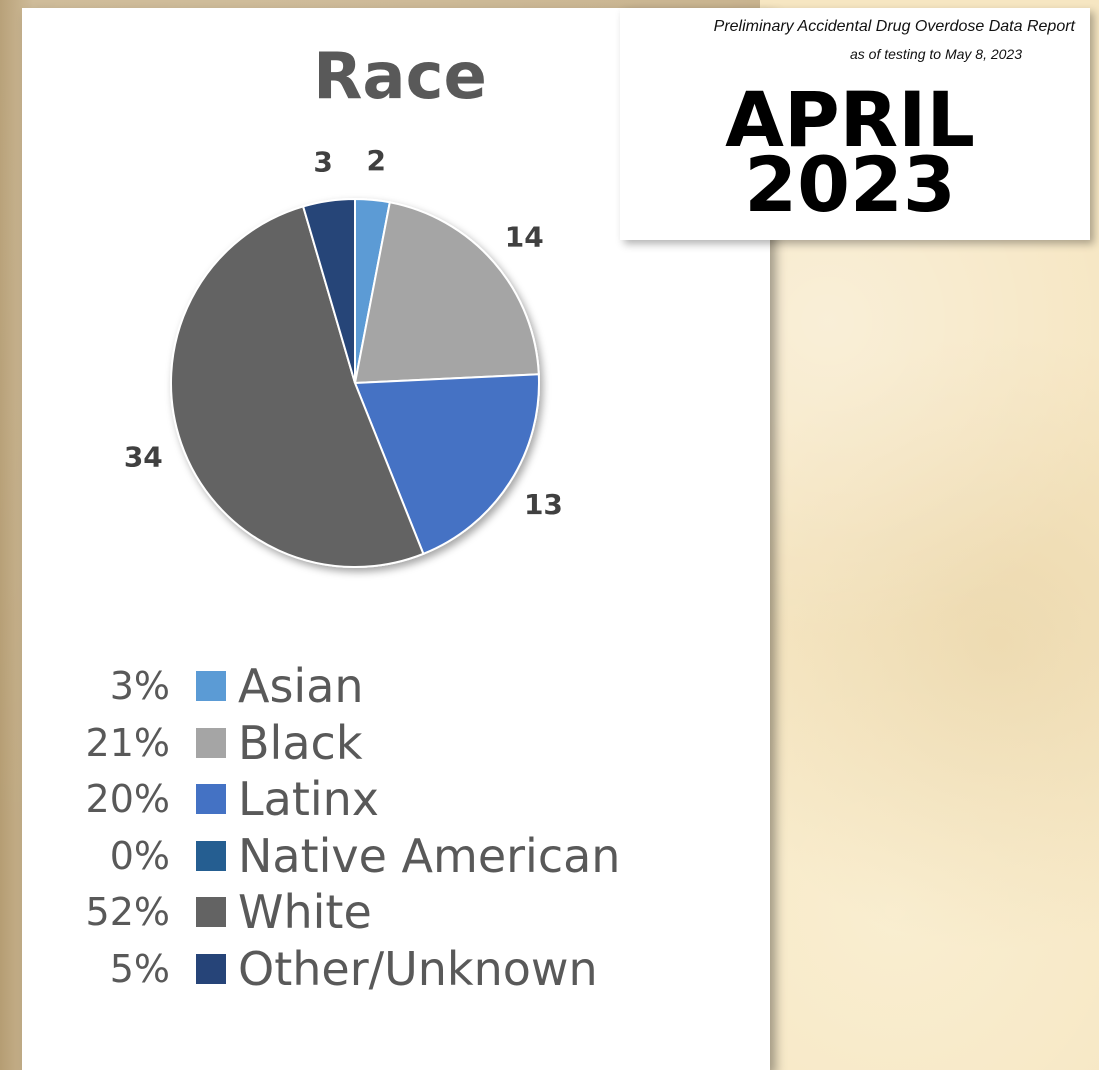 This screenshot has width=1099, height=1070. I want to click on data-label-asian: 2, so click(376, 160).